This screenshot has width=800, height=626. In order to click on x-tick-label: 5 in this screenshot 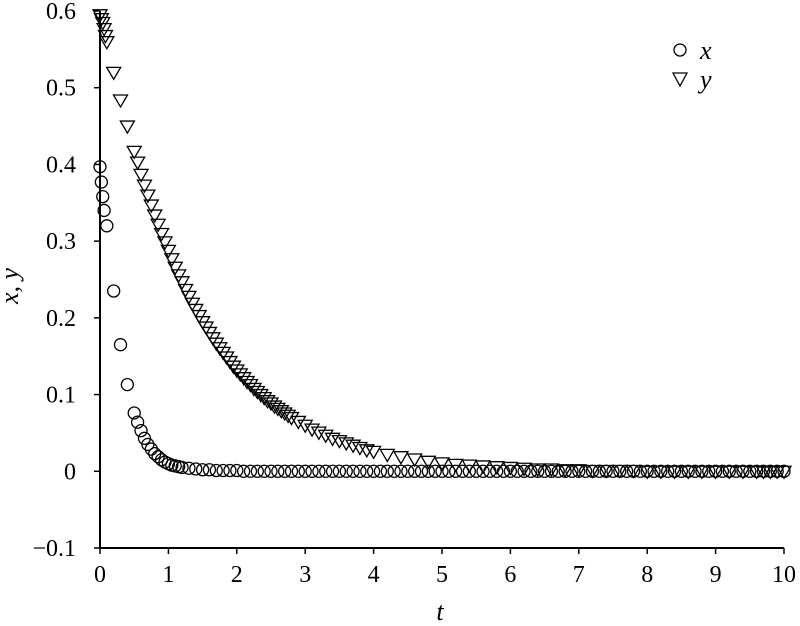, I will do `click(442, 575)`.